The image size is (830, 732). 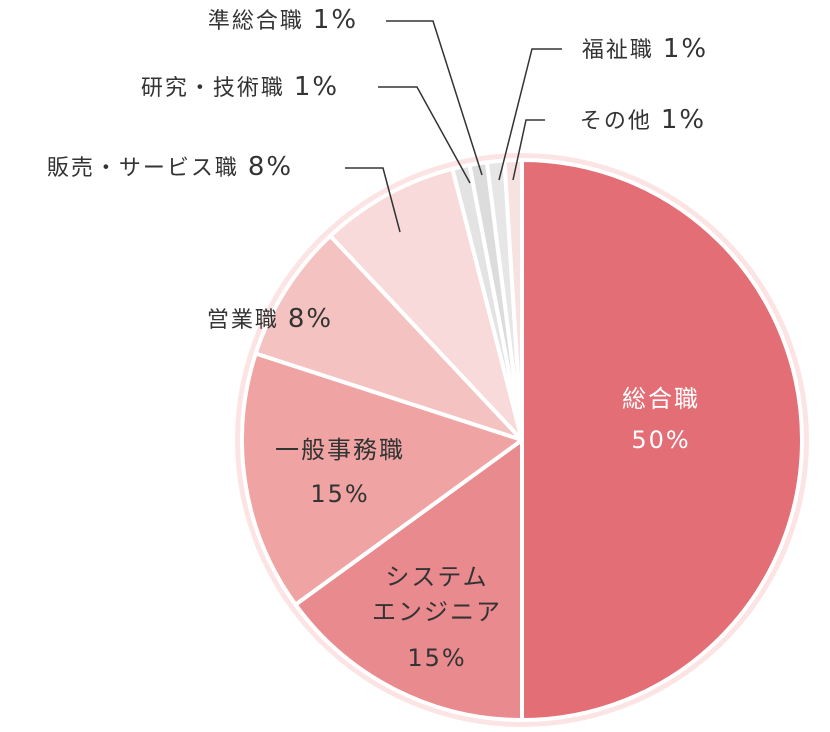 I want to click on slice-label-9: その他 1%, so click(x=643, y=120).